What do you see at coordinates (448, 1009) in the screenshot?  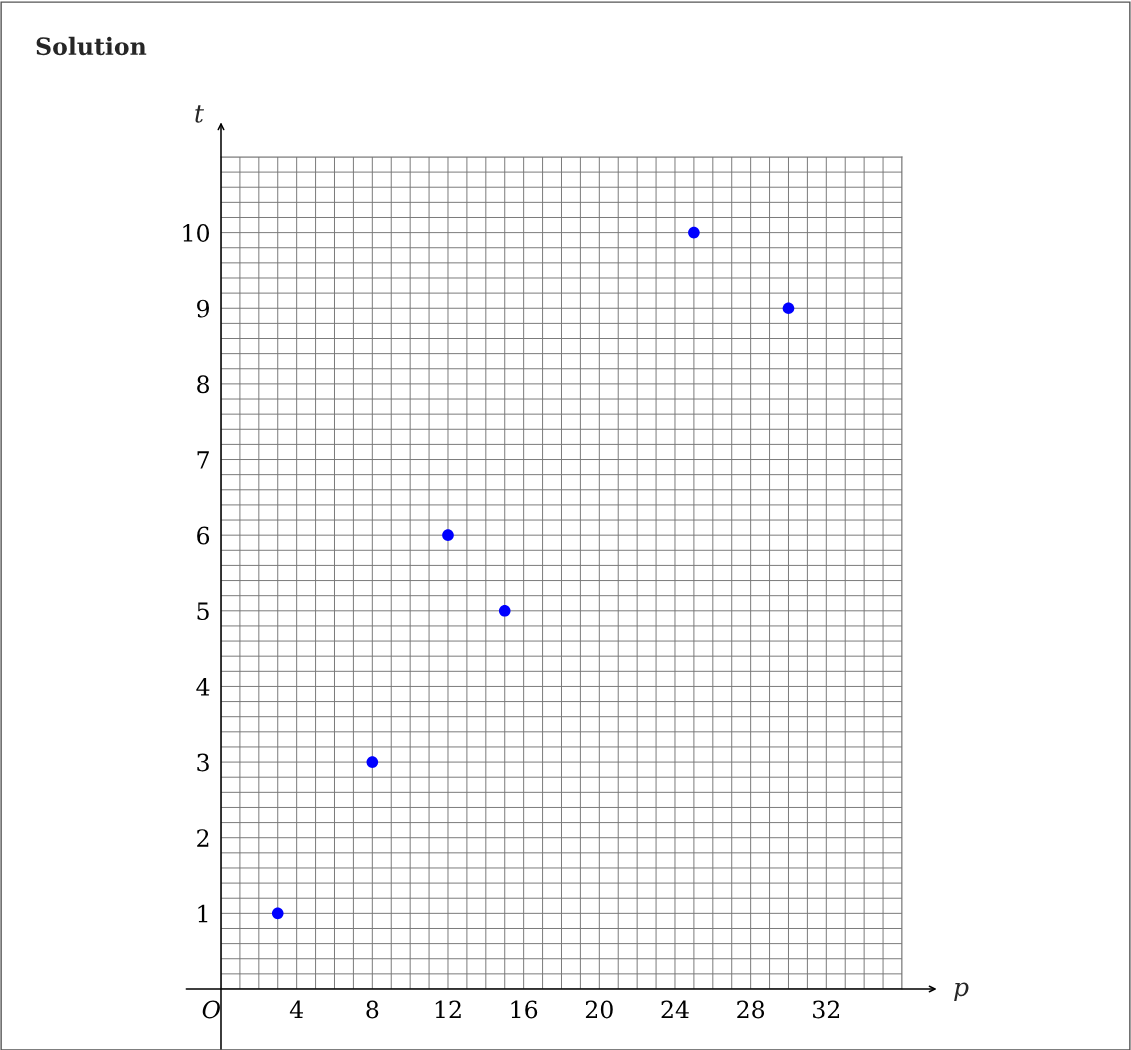 I see `x-tick-label: 12` at bounding box center [448, 1009].